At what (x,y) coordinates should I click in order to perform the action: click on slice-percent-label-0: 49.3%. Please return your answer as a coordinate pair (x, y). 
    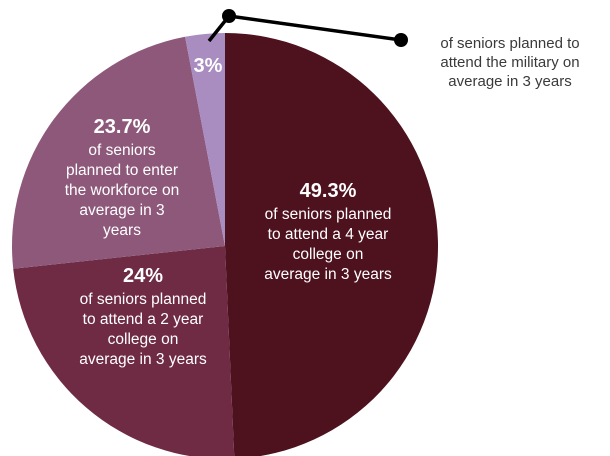
    Looking at the image, I should click on (328, 191).